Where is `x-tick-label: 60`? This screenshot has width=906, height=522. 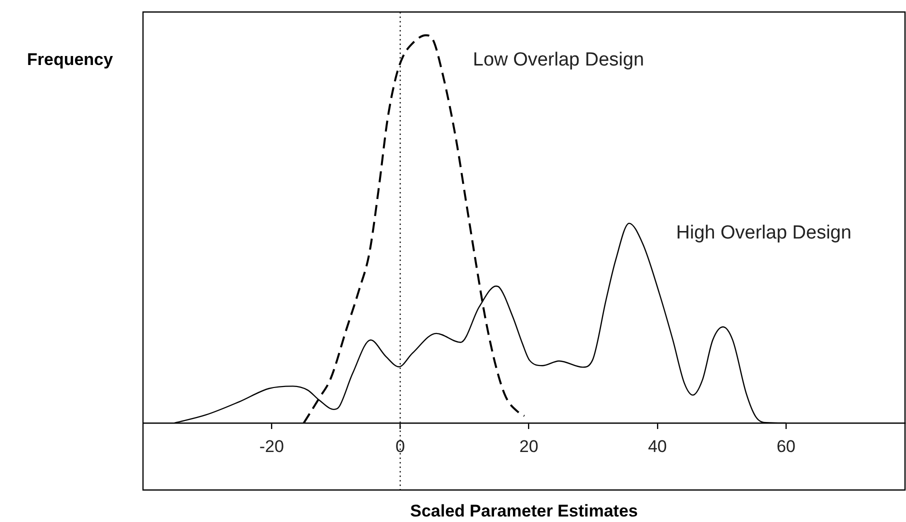
x-tick-label: 60 is located at coordinates (786, 446).